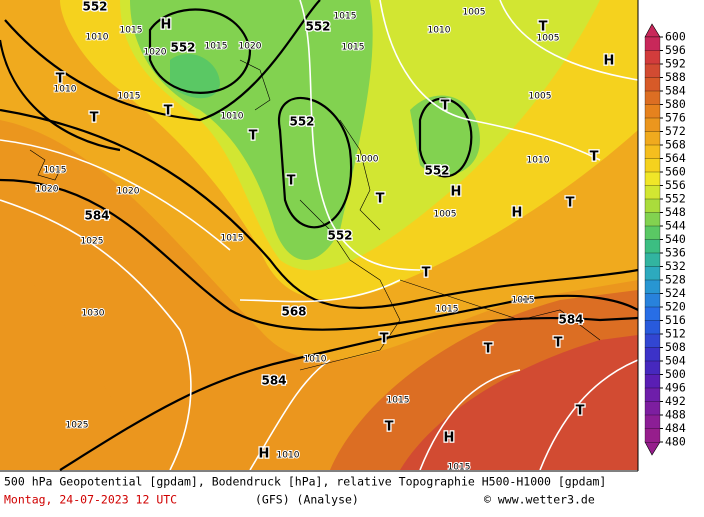 This screenshot has width=704, height=517. Describe the element at coordinates (675, 266) in the screenshot. I see `colorbar-label: 532` at that location.